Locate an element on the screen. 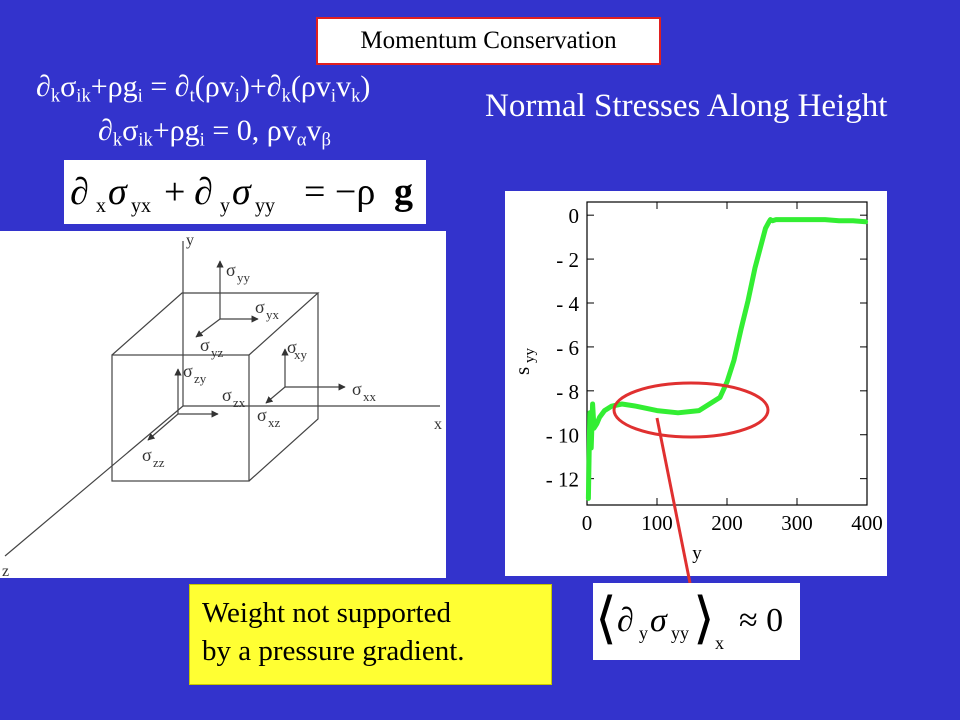 Image resolution: width=960 pixels, height=720 pixels. cube-front-face is located at coordinates (180, 418).